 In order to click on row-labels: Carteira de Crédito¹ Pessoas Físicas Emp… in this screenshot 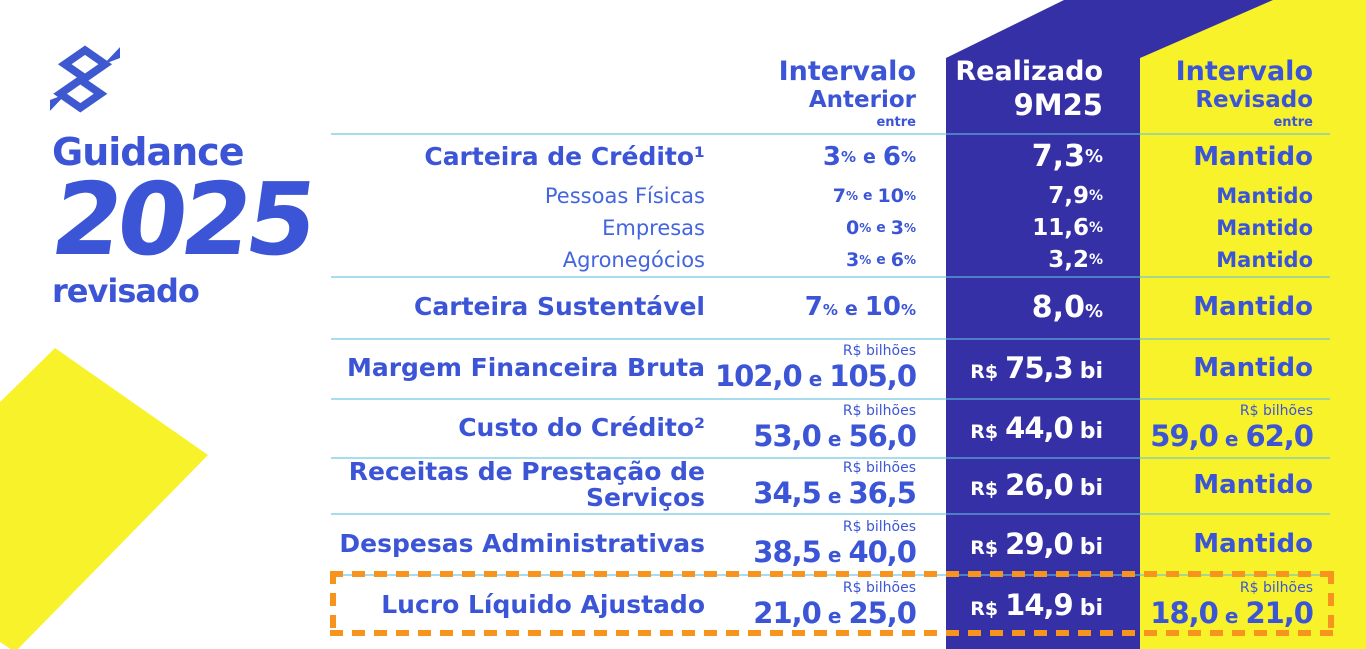, I will do `click(352, 204)`.